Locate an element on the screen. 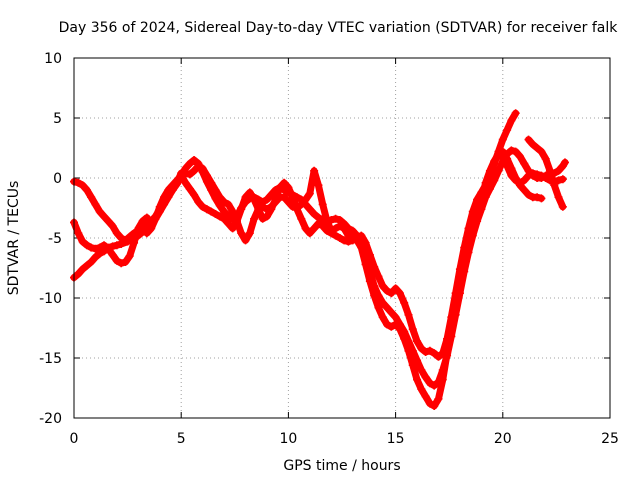 This screenshot has height=480, width=640. y-tick-label: 5 is located at coordinates (57, 119).